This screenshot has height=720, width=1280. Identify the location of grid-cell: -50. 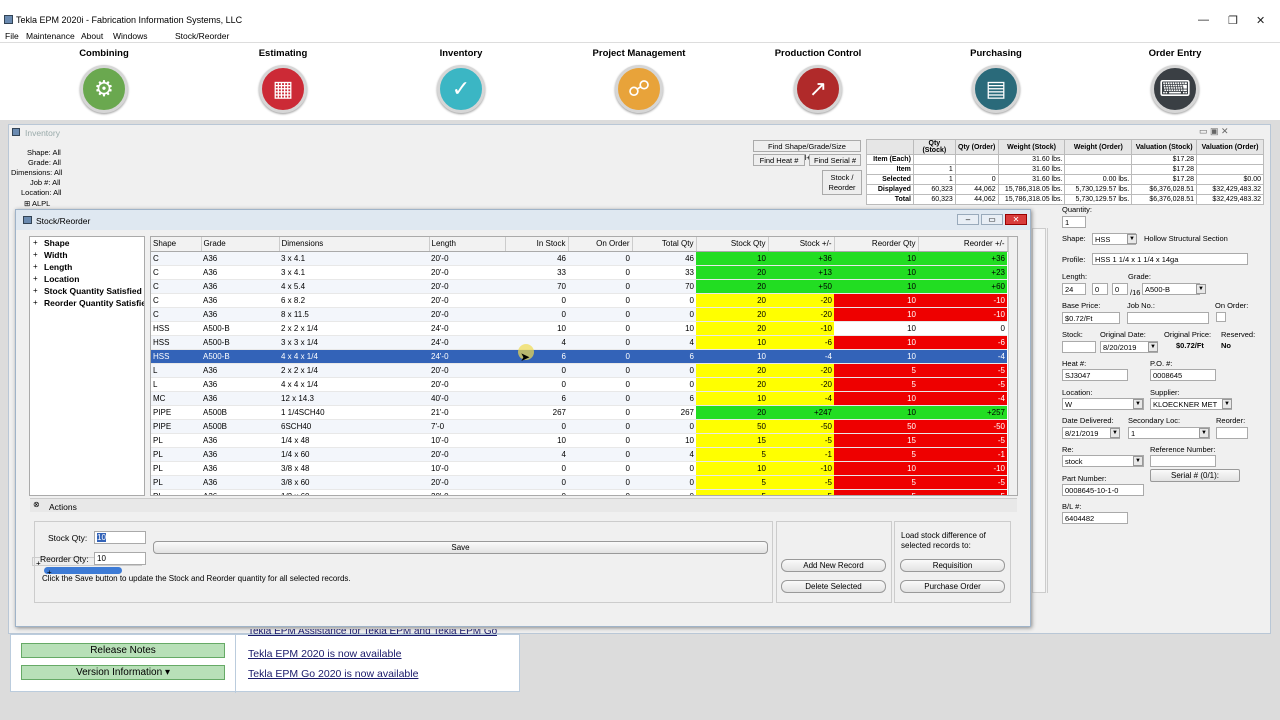
(962, 426).